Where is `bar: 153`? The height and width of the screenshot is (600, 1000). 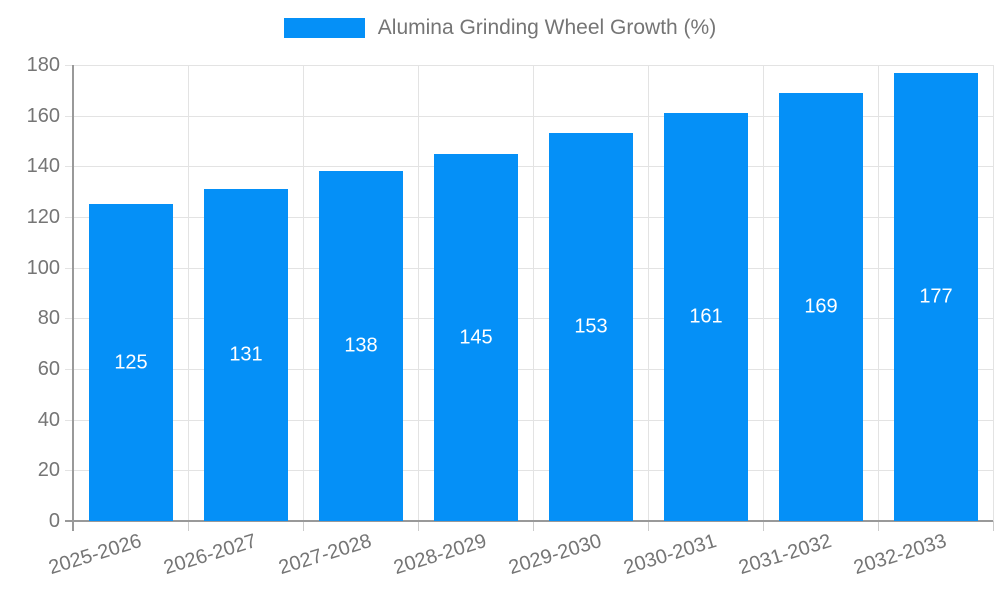
bar: 153 is located at coordinates (591, 327).